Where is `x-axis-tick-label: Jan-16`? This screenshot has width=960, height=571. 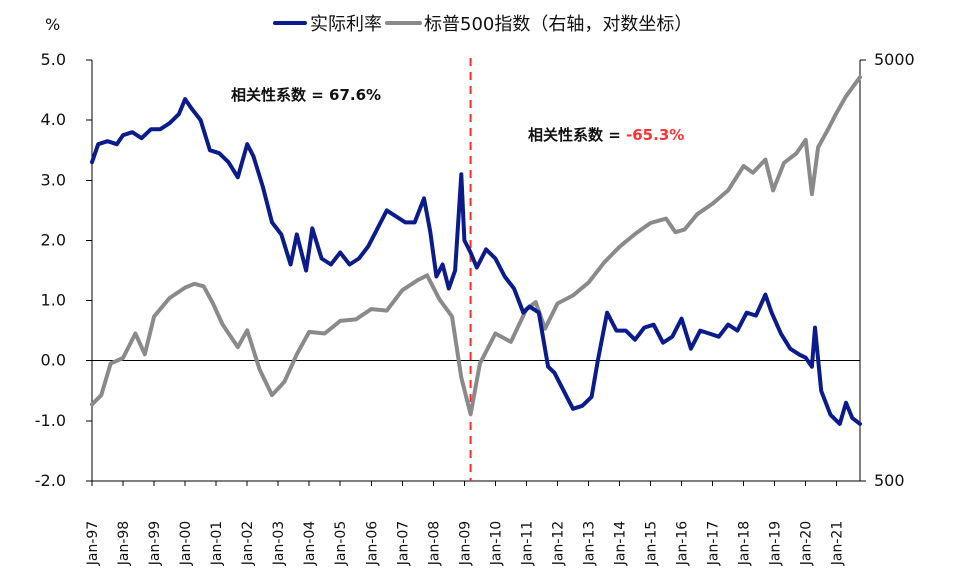 x-axis-tick-label: Jan-16 is located at coordinates (683, 544).